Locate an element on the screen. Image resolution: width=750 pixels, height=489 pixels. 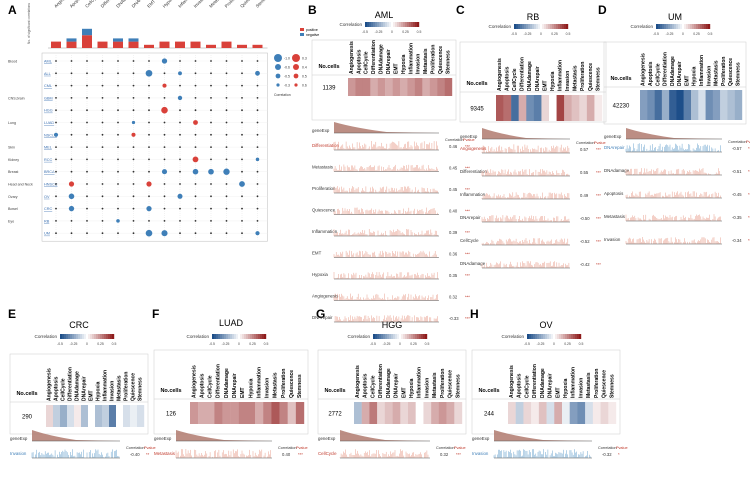
state-row-label: Metastasis is located at coordinates (165, 453).